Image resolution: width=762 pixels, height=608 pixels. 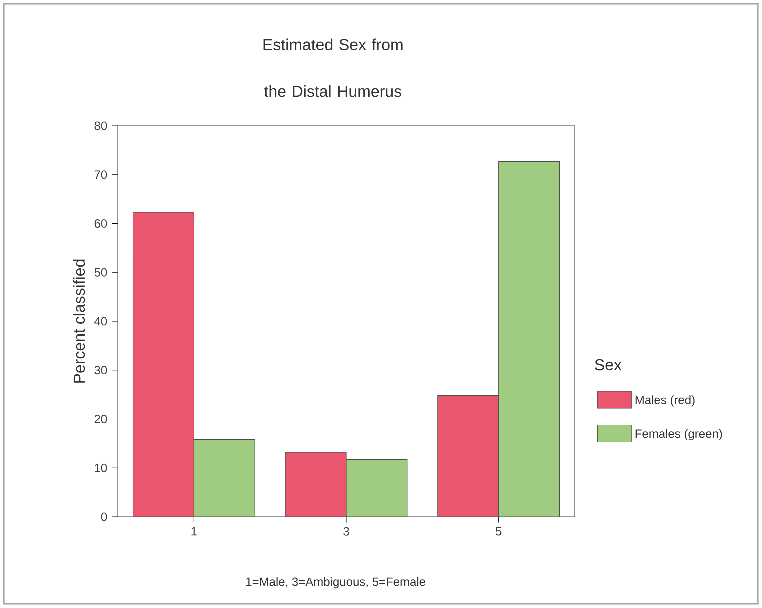 I want to click on y-tick-label: 60, so click(x=101, y=223).